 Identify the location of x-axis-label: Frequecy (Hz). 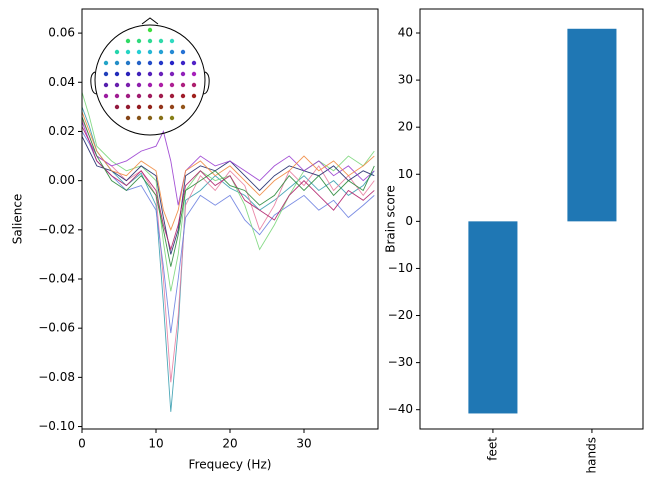
(230, 465).